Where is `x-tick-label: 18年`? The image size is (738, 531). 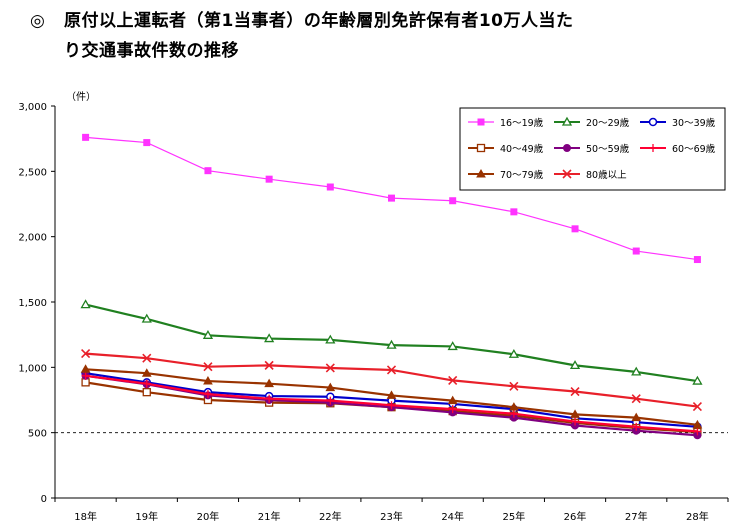
x-tick-label: 18年 is located at coordinates (85, 516).